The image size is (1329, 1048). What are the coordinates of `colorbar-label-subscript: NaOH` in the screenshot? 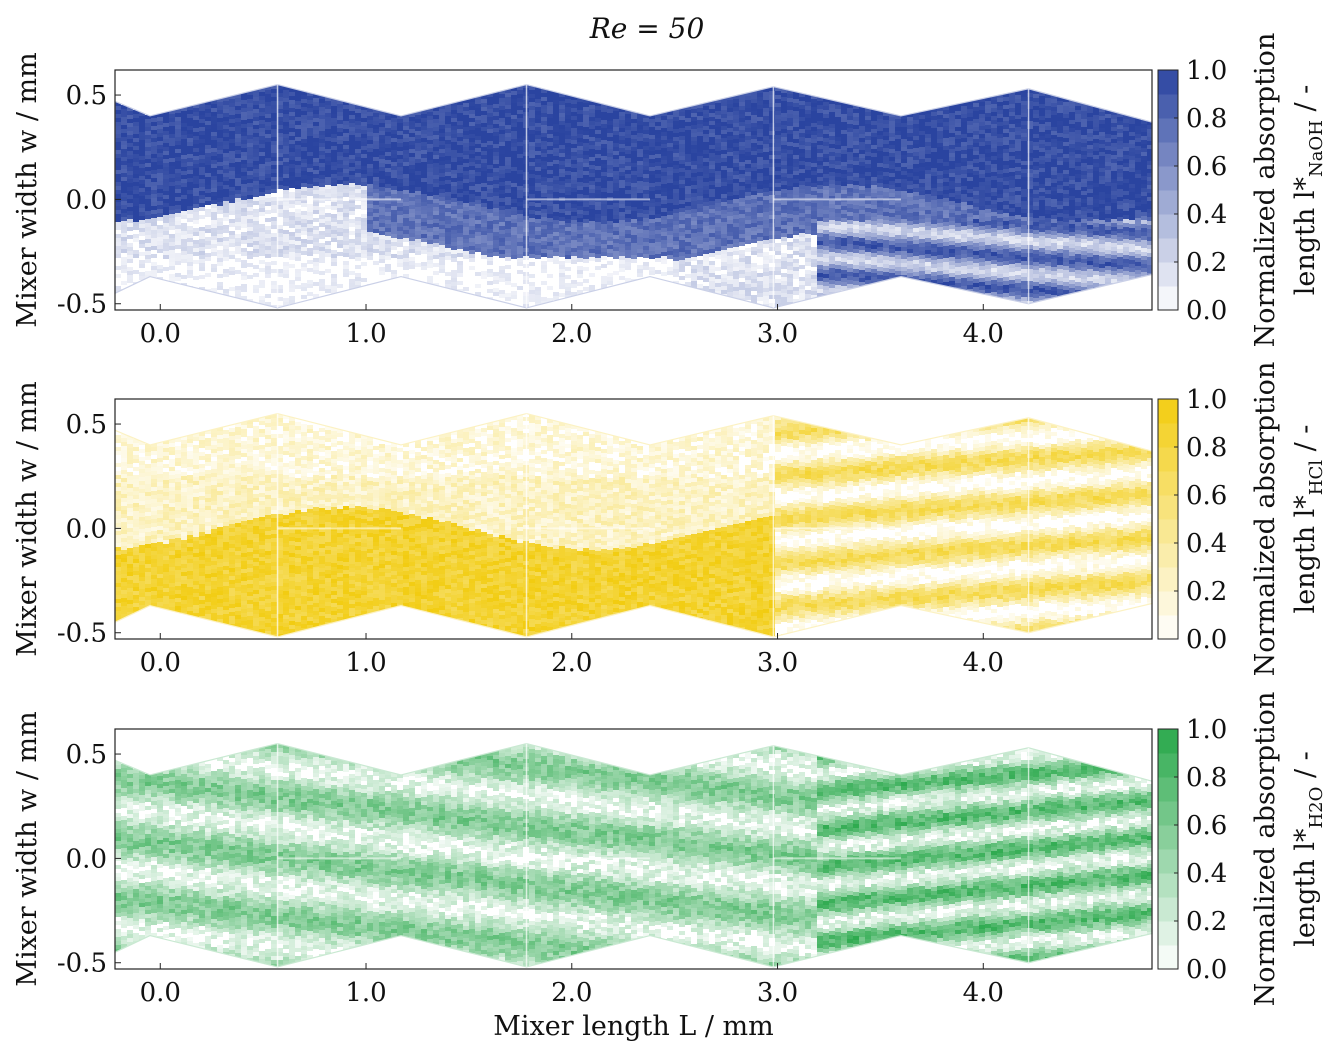 It's located at (1316, 148).